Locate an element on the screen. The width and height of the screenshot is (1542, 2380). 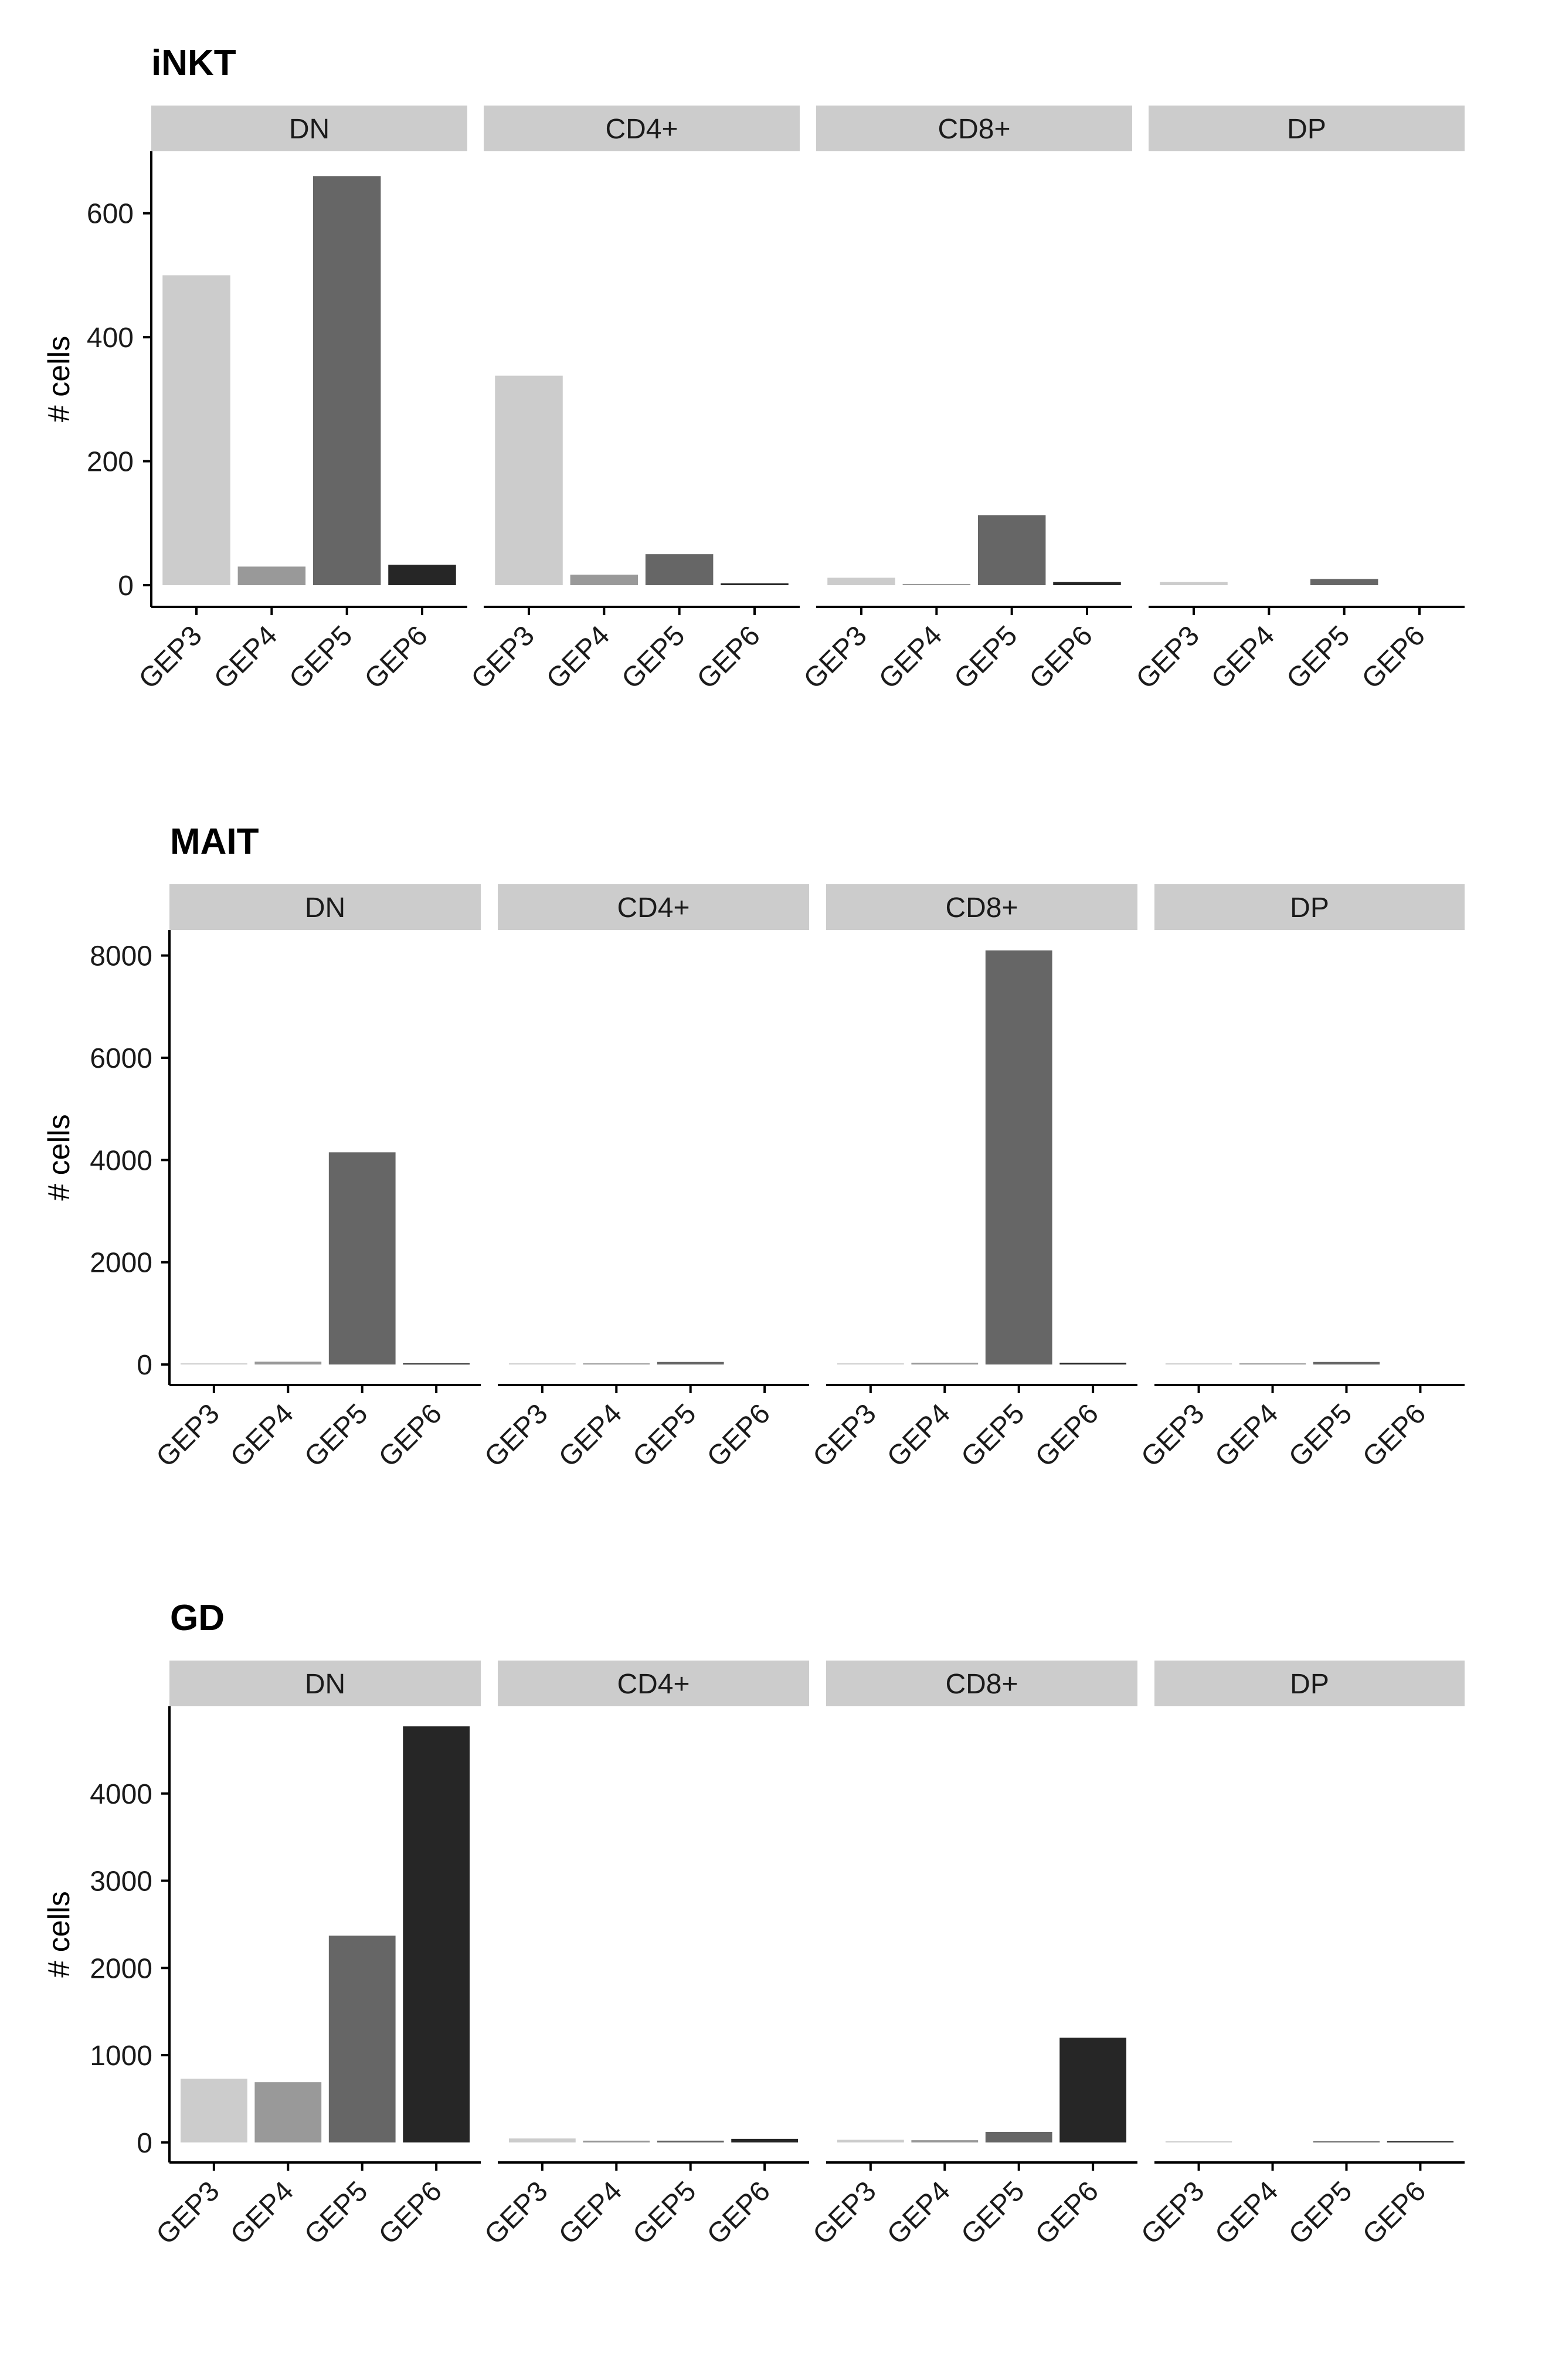
y-axis-label: # cells is located at coordinates (59, 1157).